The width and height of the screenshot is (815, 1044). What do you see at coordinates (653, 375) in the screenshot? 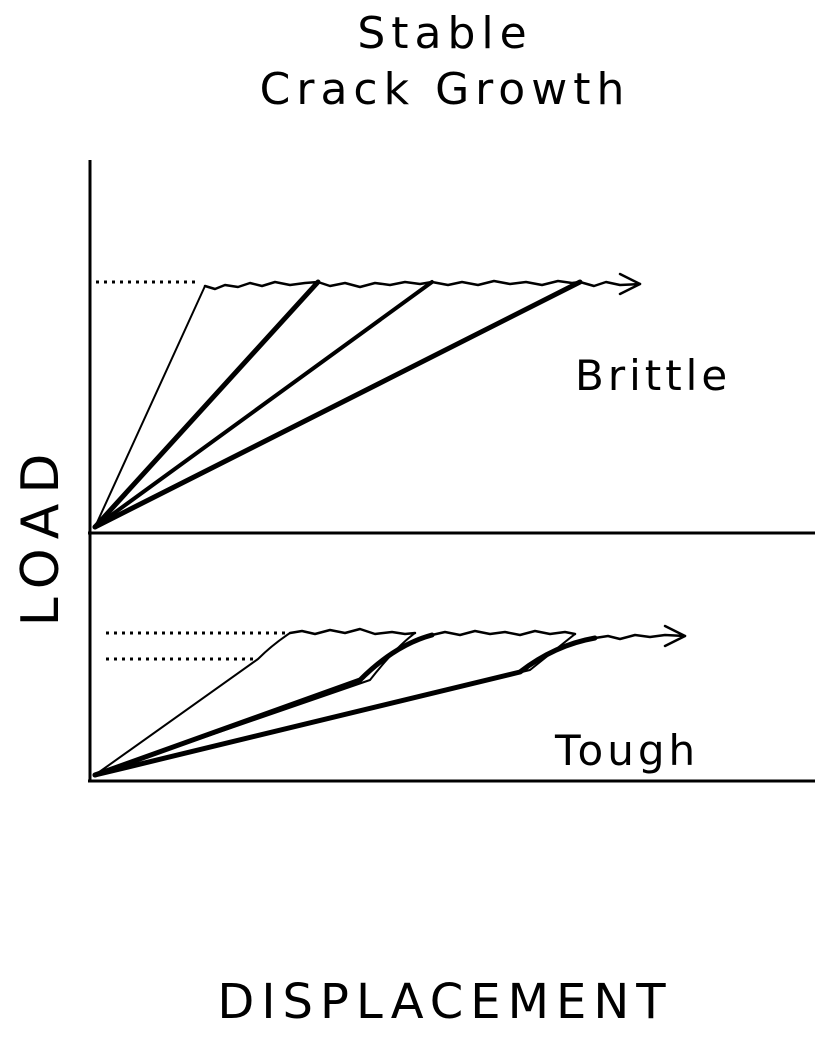
I see `panel-label: Brittle` at bounding box center [653, 375].